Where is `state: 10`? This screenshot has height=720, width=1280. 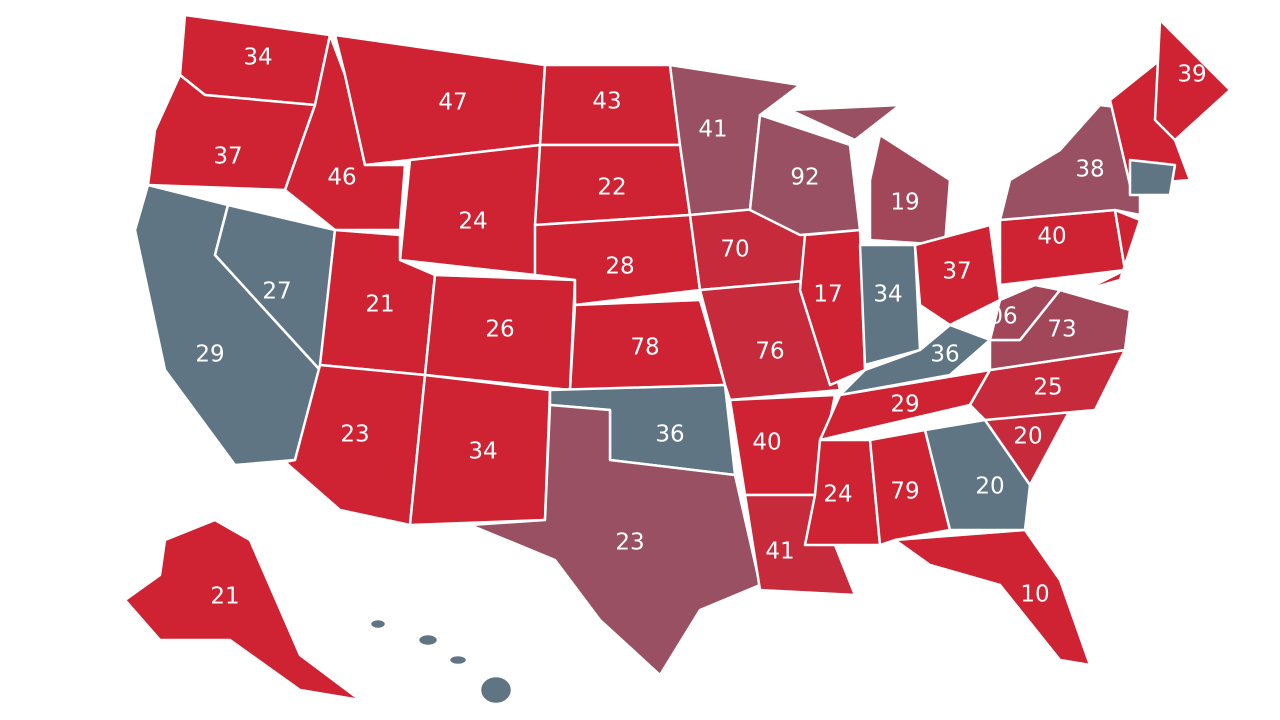 state: 10 is located at coordinates (992, 597).